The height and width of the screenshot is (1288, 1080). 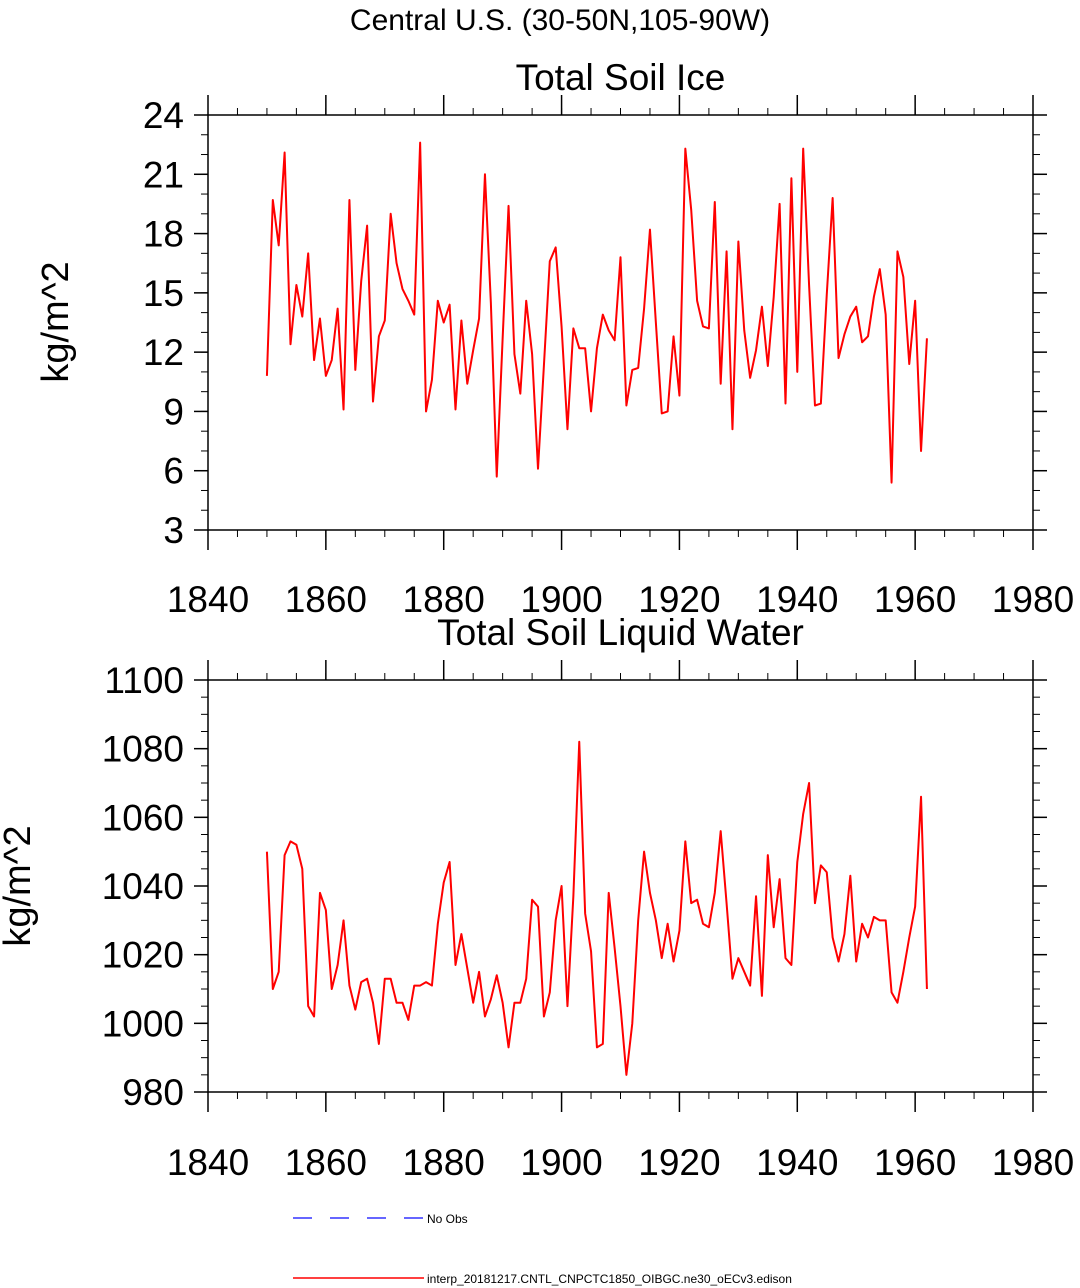 I want to click on y-tick-label: 15, so click(x=163, y=293).